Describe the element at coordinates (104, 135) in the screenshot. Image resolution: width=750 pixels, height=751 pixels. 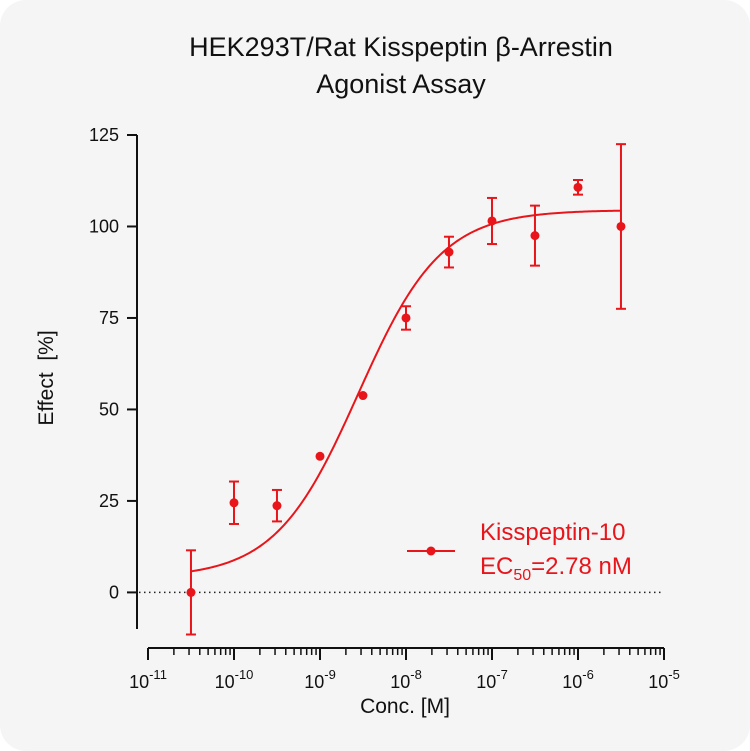
I see `y-tick-label: 125` at that location.